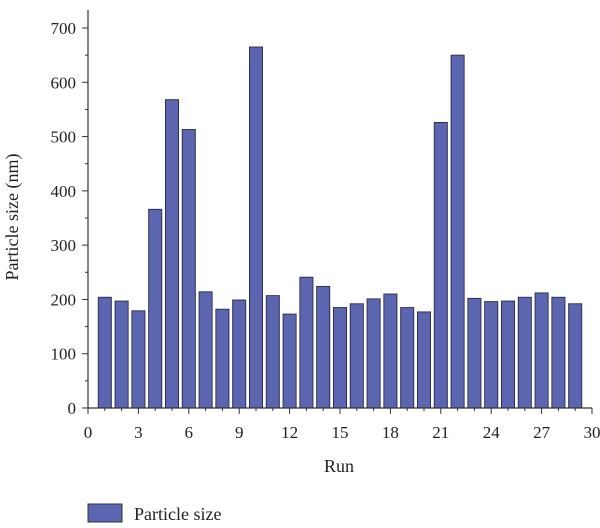 This screenshot has height=528, width=600. What do you see at coordinates (64, 28) in the screenshot?
I see `y-tick-label: 700` at bounding box center [64, 28].